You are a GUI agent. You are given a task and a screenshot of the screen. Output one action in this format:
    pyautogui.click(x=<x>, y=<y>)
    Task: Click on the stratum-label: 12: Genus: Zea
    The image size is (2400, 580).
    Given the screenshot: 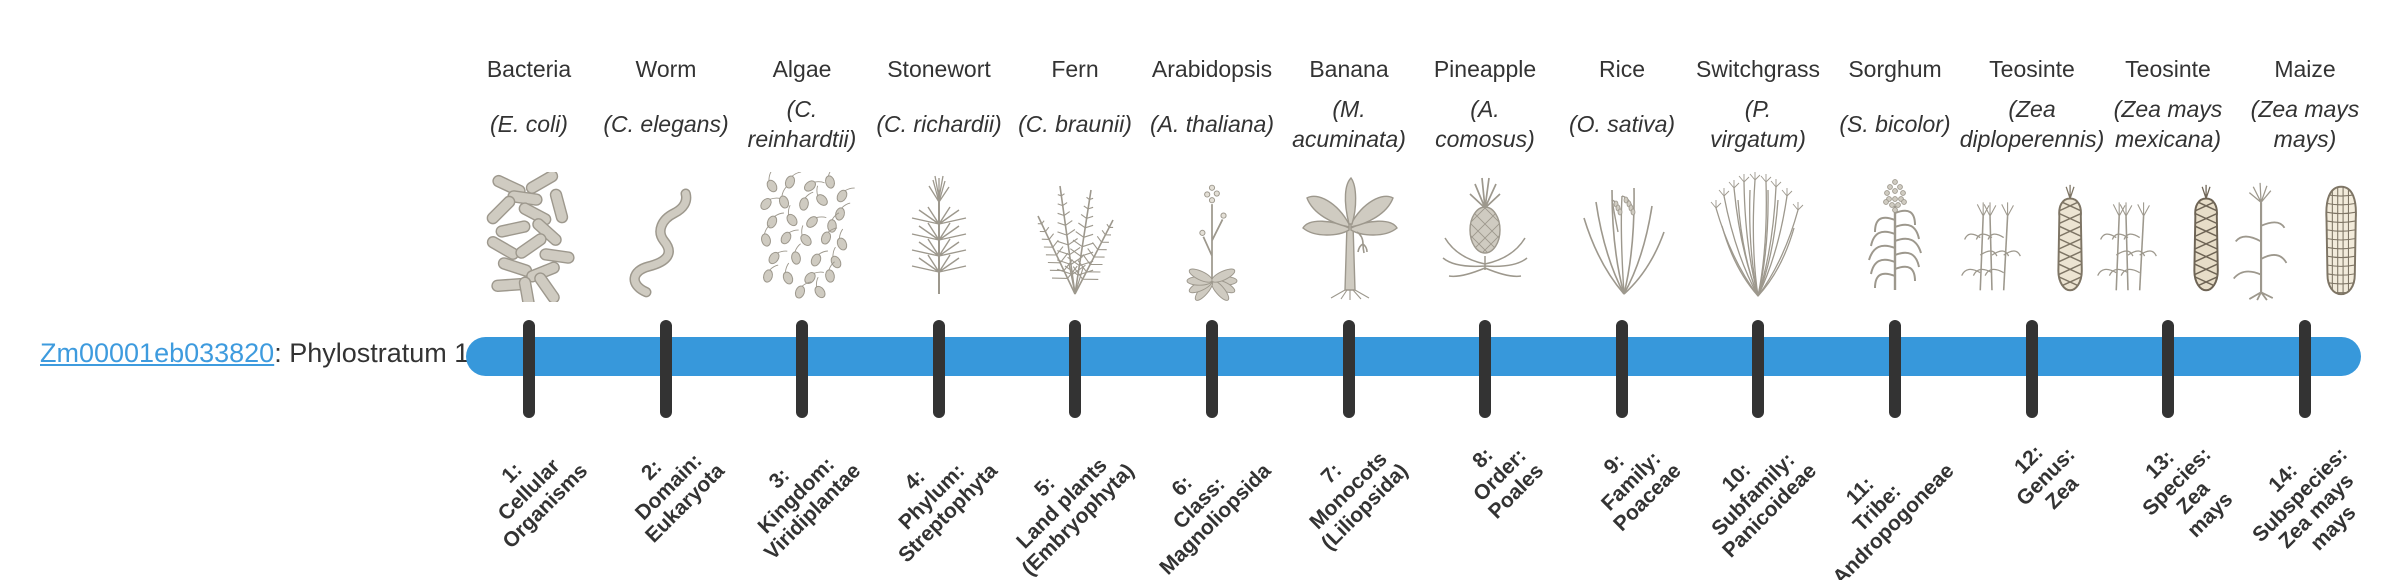 What is the action you would take?
    pyautogui.click(x=2046, y=477)
    